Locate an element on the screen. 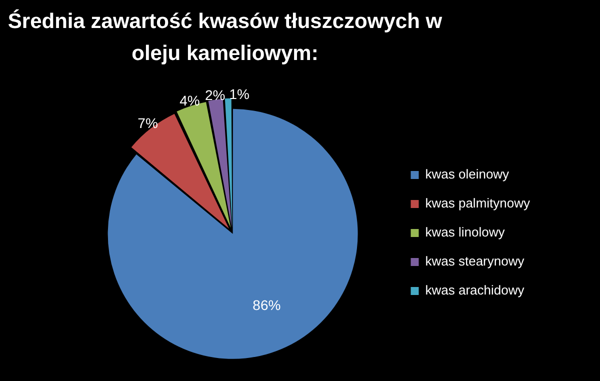 This screenshot has height=381, width=600. chart-title: Średnia zawartość kwasów tłuszczowych w oleju kameliowym: is located at coordinates (225, 37).